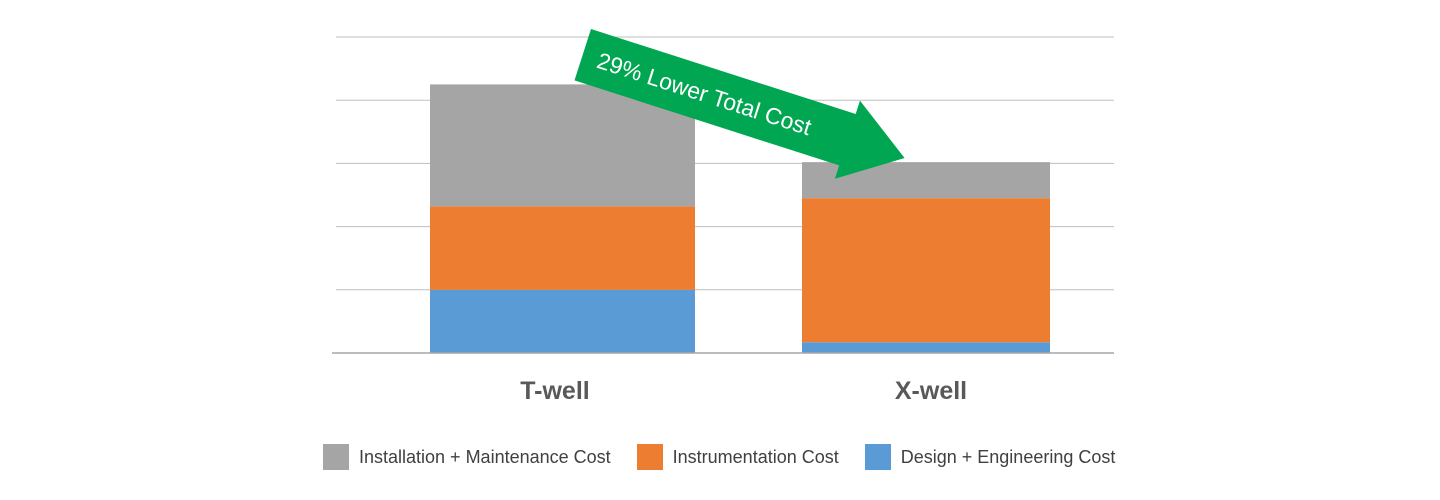 This screenshot has width=1440, height=500. What do you see at coordinates (926, 347) in the screenshot?
I see `bar-segment-x-well-design-engineering-cost` at bounding box center [926, 347].